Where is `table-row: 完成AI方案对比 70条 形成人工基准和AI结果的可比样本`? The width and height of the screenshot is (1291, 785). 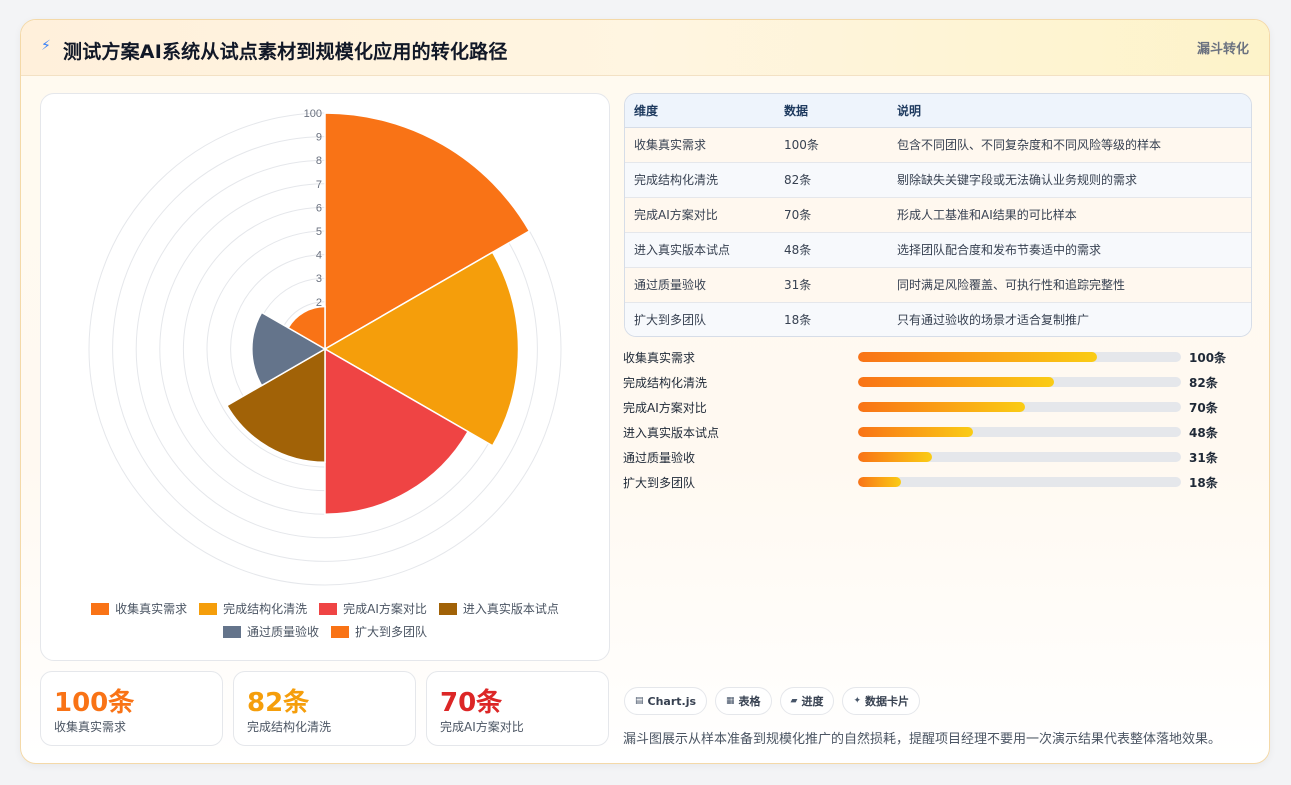 table-row: 完成AI方案对比 70条 形成人工基准和AI结果的可比样本 is located at coordinates (938, 215).